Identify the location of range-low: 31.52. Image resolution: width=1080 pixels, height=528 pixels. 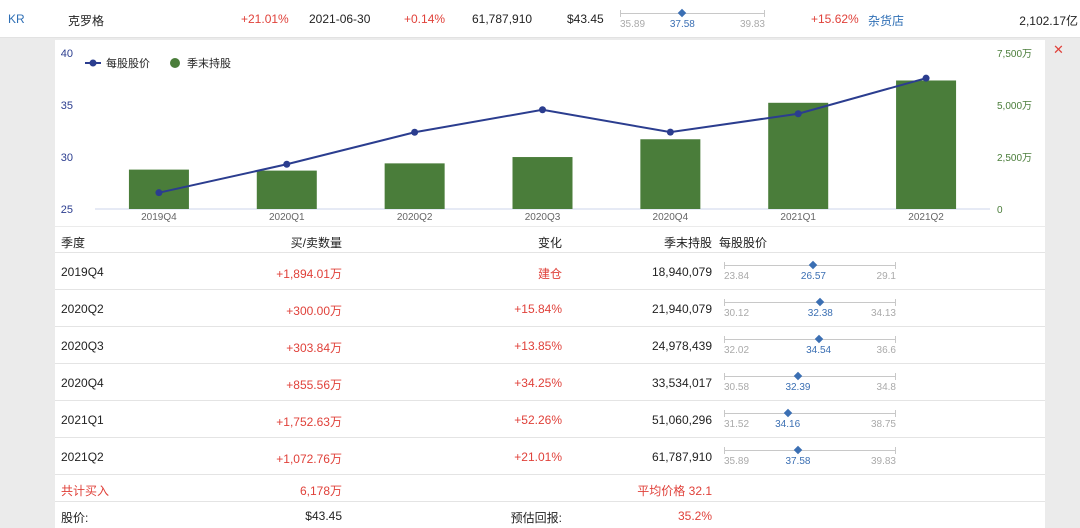
(737, 424).